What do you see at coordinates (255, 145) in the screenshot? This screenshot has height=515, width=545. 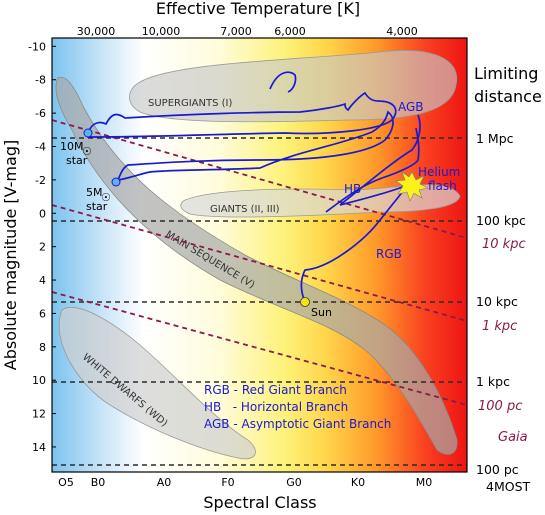 I see `track-5msun` at bounding box center [255, 145].